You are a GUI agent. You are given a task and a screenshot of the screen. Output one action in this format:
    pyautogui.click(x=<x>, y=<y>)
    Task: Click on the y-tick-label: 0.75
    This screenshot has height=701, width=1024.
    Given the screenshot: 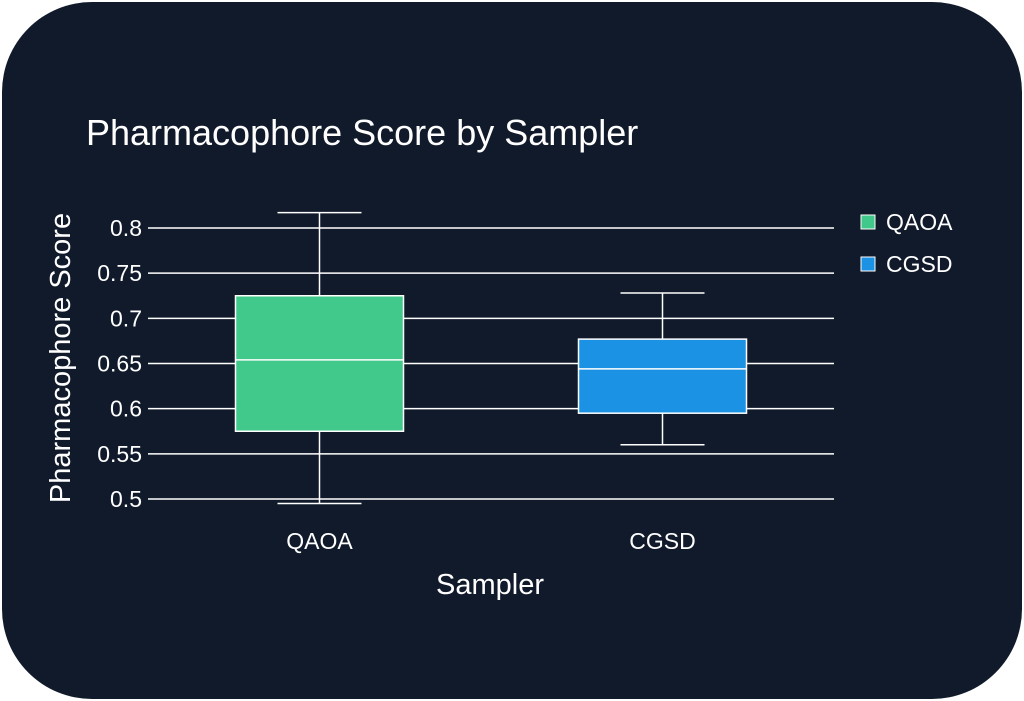 What is the action you would take?
    pyautogui.click(x=119, y=273)
    